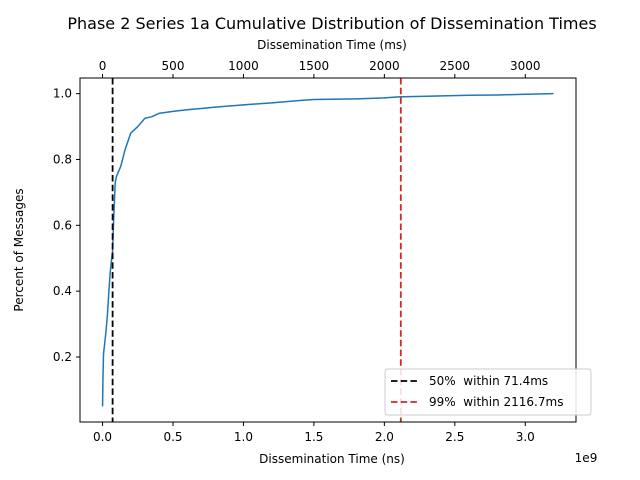  What do you see at coordinates (586, 458) in the screenshot?
I see `x-axis-offset-label: 1e9` at bounding box center [586, 458].